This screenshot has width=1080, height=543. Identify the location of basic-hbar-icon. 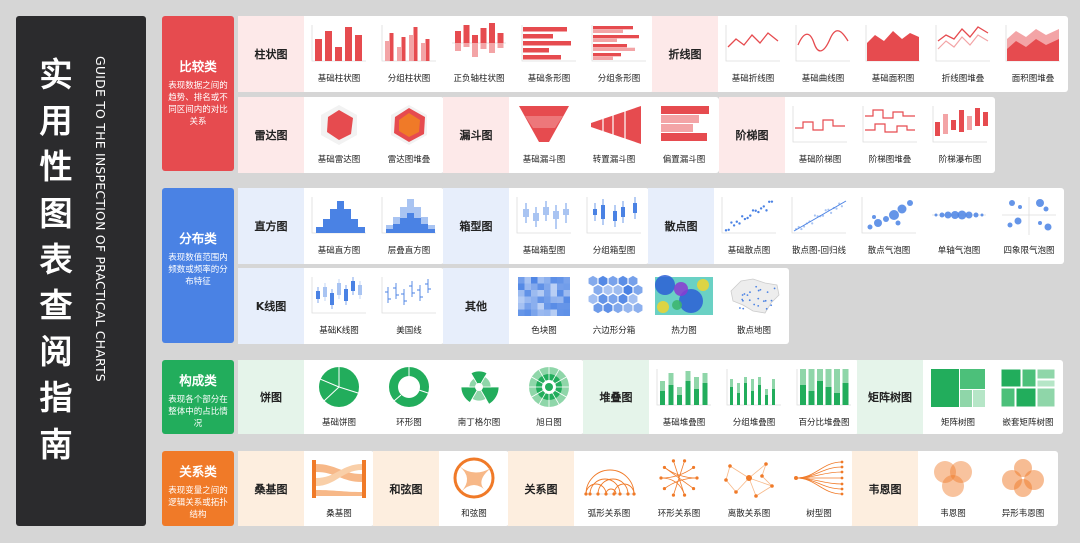
(548, 43).